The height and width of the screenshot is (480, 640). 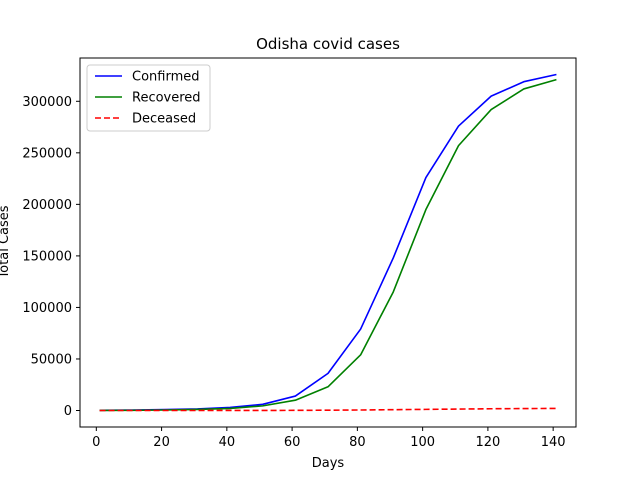 What do you see at coordinates (96, 442) in the screenshot?
I see `x-tick-label: 0` at bounding box center [96, 442].